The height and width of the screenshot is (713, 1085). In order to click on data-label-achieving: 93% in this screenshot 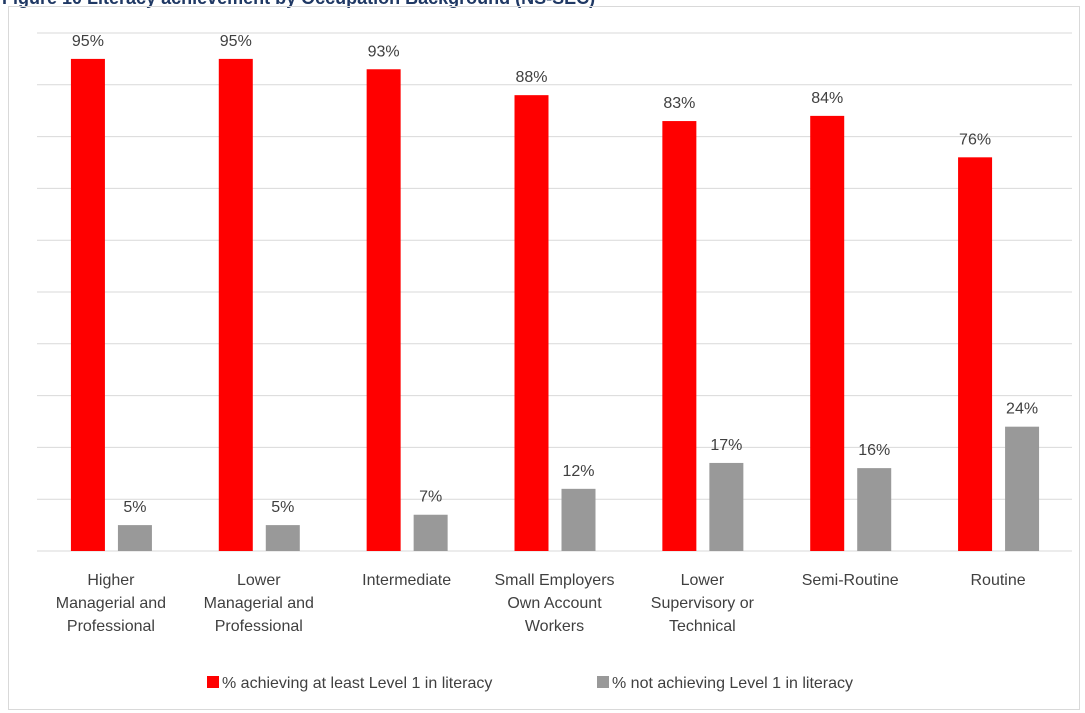, I will do `click(384, 51)`.